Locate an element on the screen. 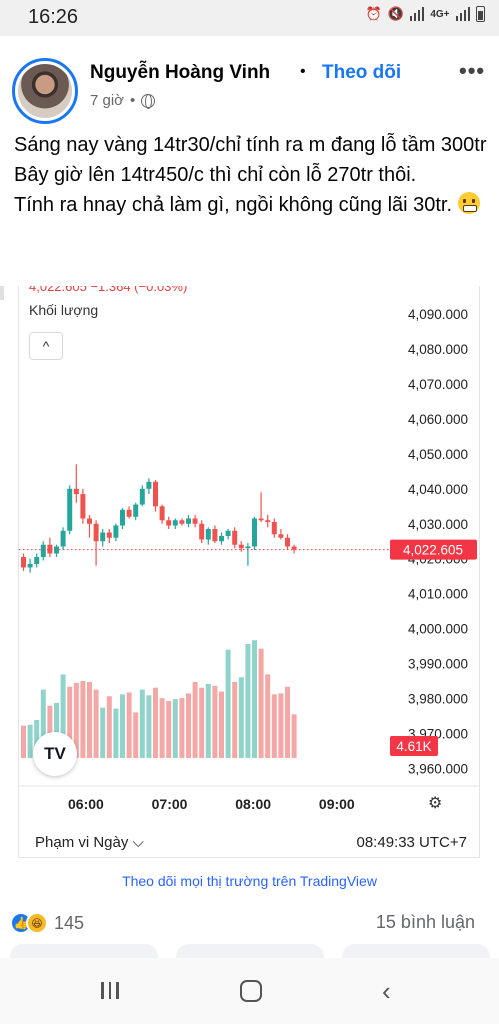  cell-signal-icon is located at coordinates (462, 14).